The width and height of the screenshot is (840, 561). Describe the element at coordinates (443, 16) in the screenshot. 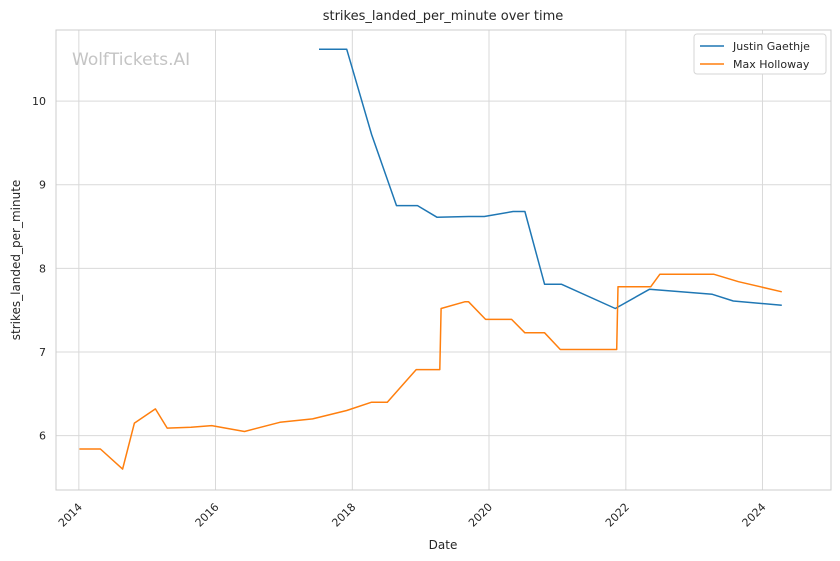

I see `chart-title: strikes_landed_per_minute over time` at that location.